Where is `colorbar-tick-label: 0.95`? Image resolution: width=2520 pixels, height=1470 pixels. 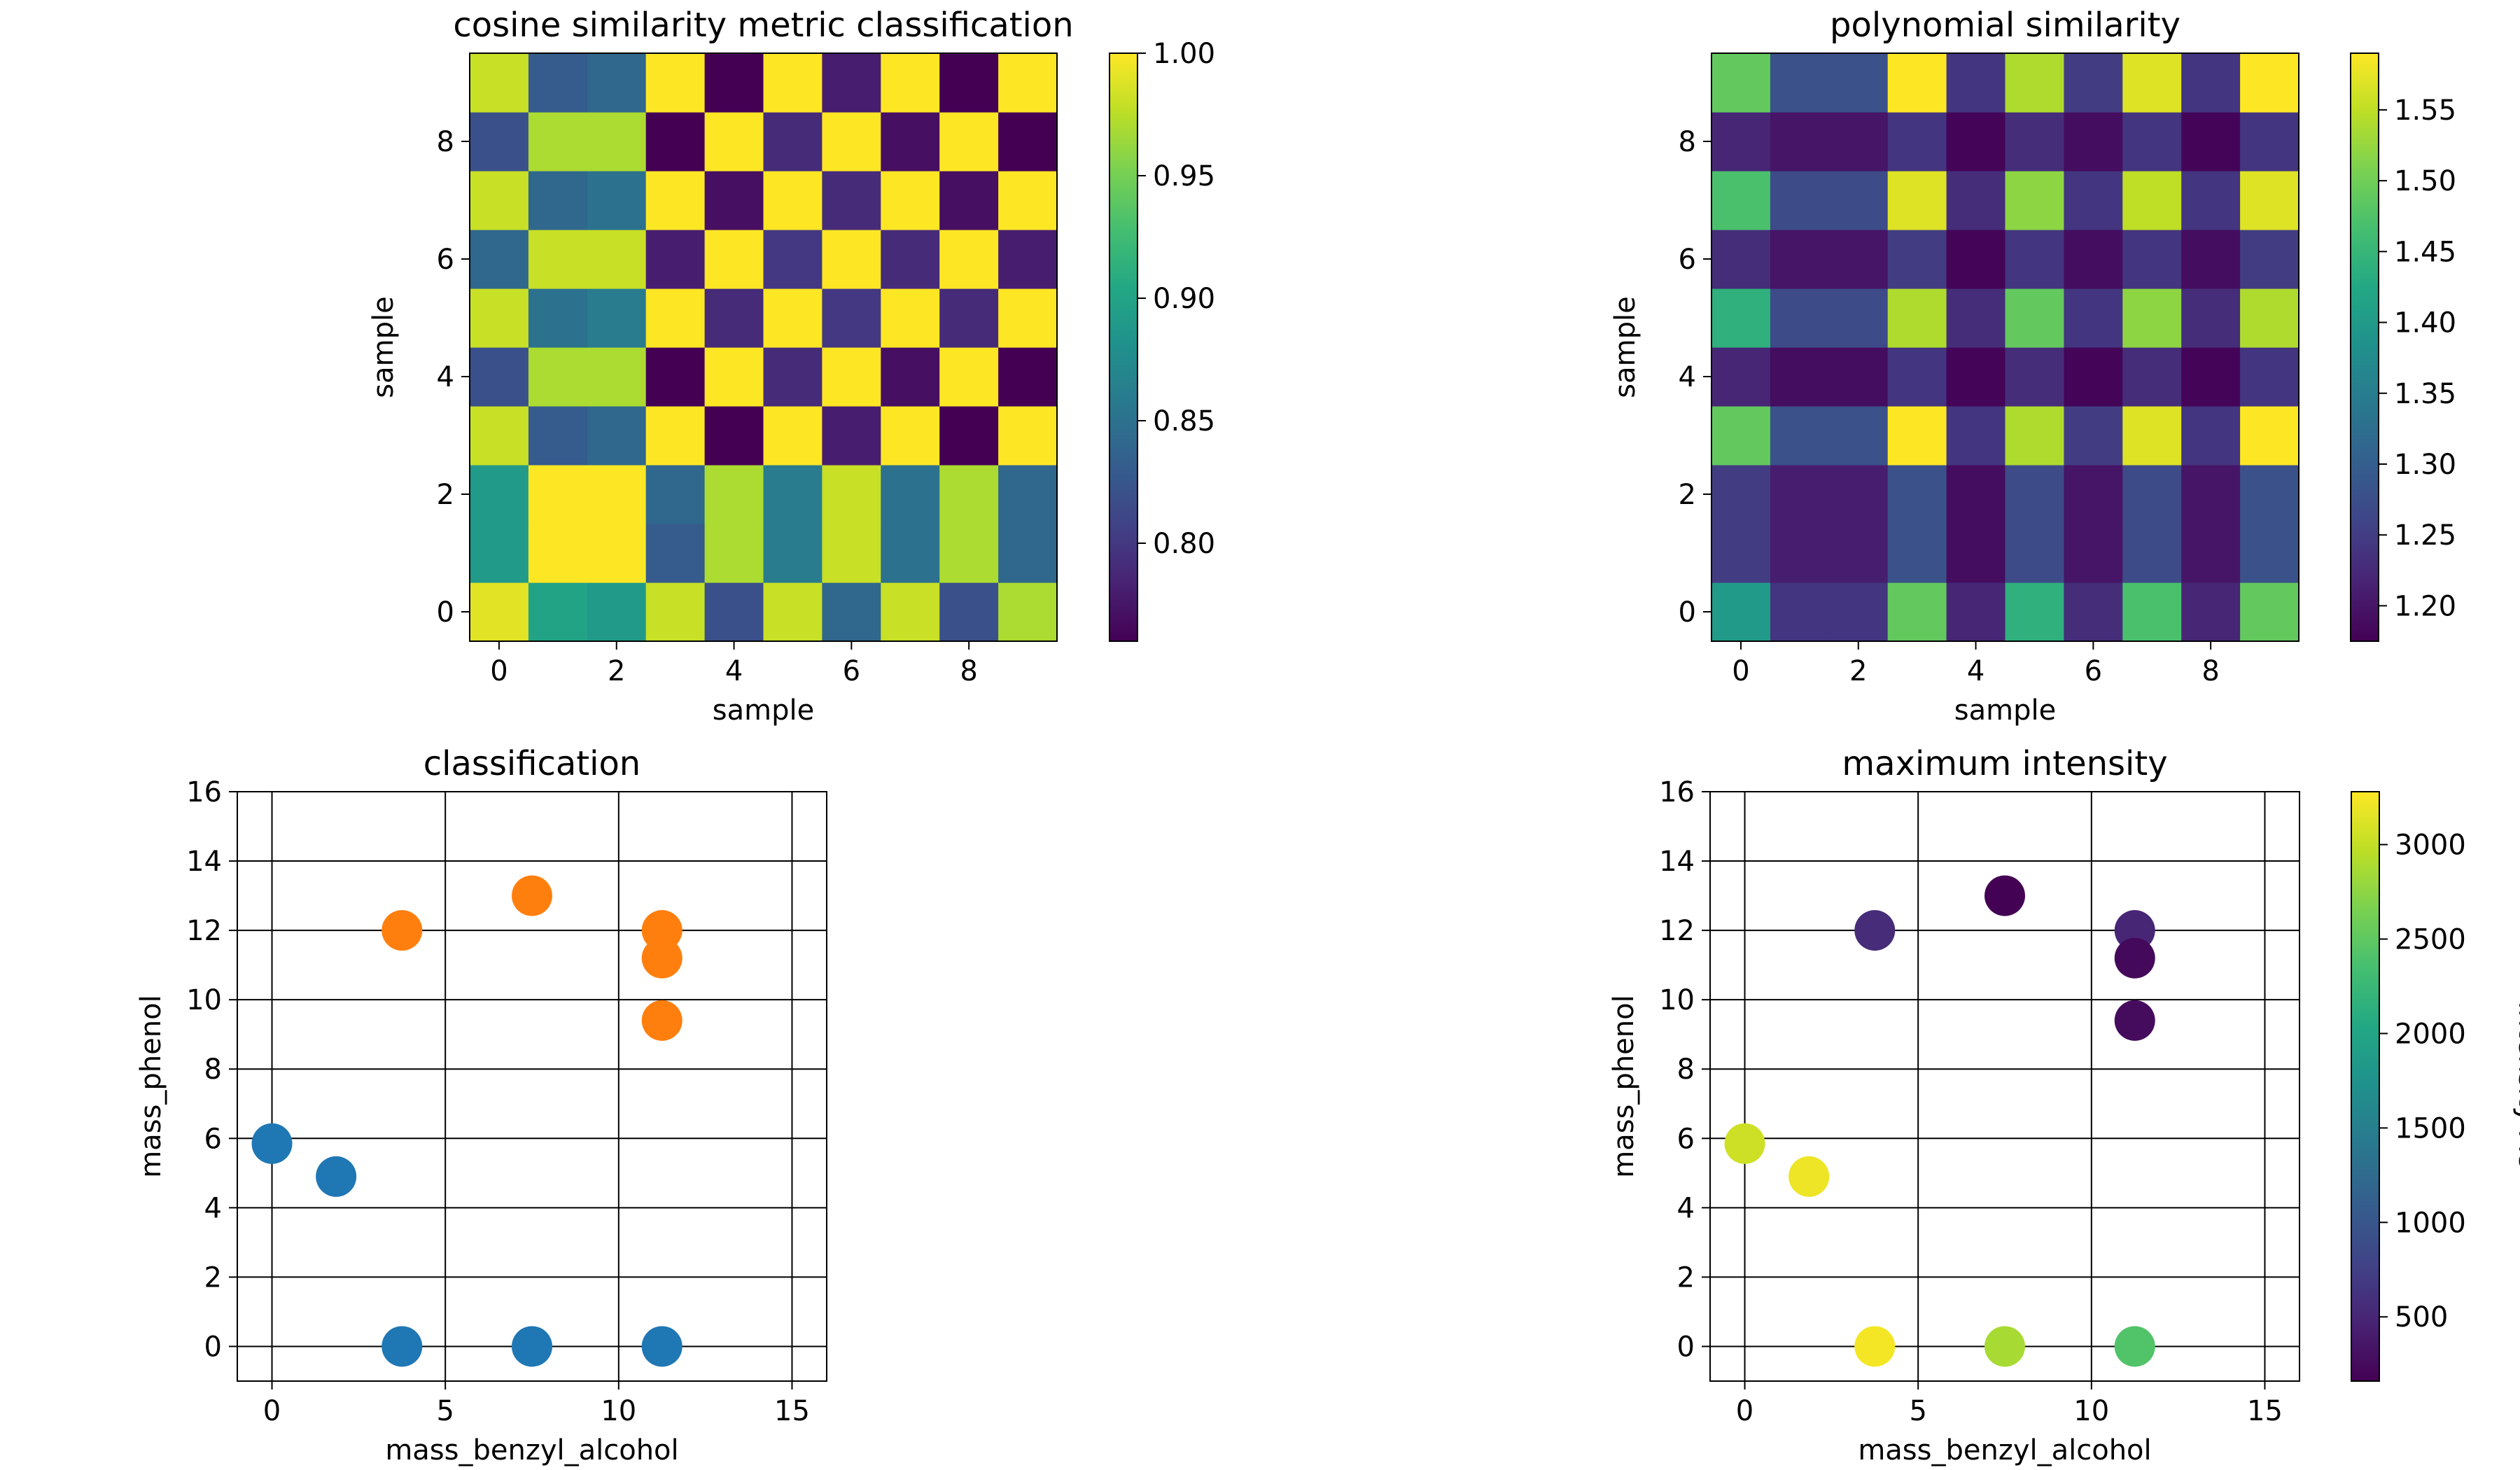 colorbar-tick-label: 0.95 is located at coordinates (1184, 176).